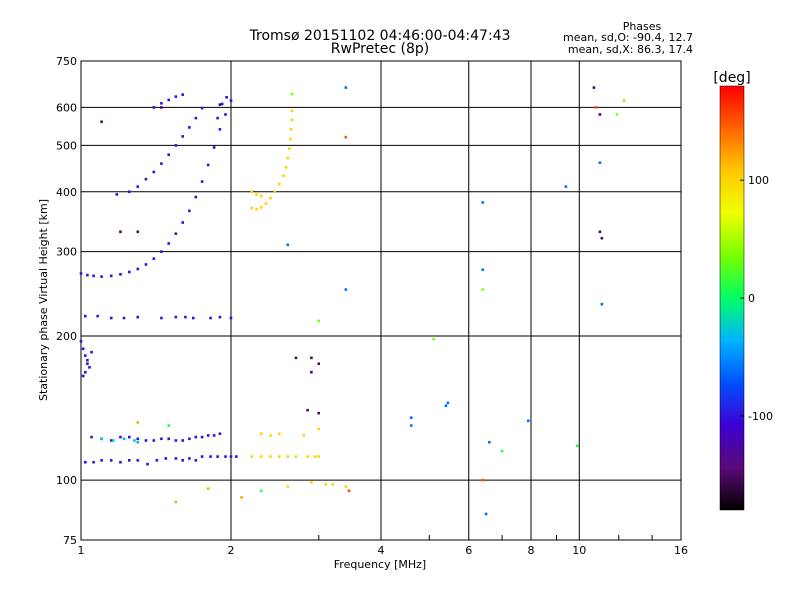 The image size is (800, 600). What do you see at coordinates (642, 26) in the screenshot?
I see `phases-heading: Phases` at bounding box center [642, 26].